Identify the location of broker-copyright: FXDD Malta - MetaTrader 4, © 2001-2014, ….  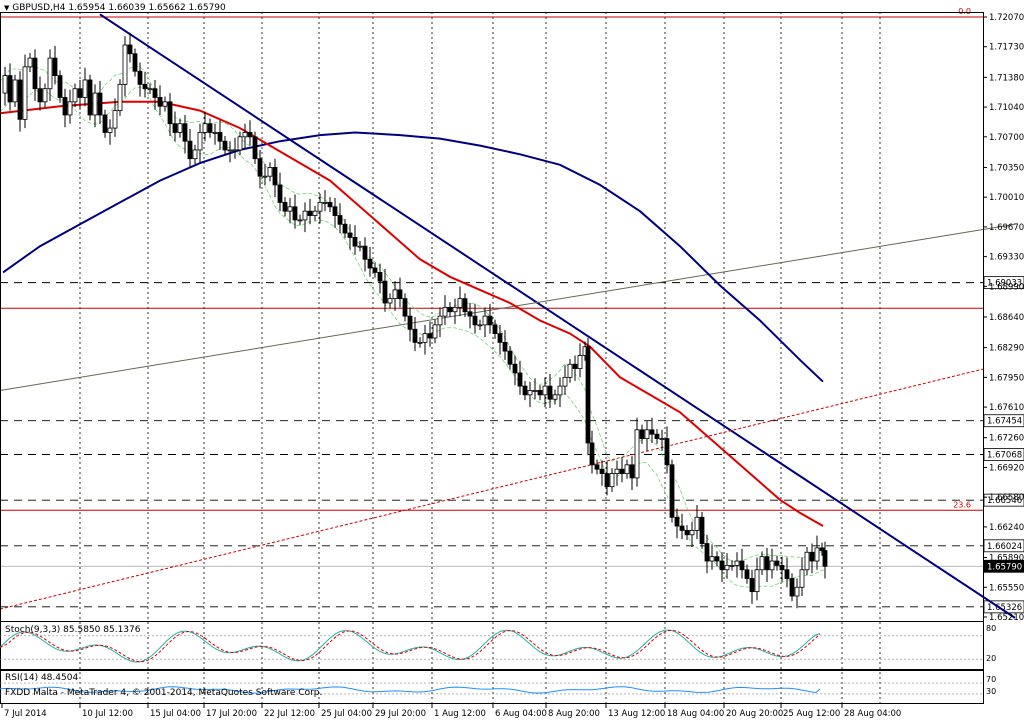
(164, 693).